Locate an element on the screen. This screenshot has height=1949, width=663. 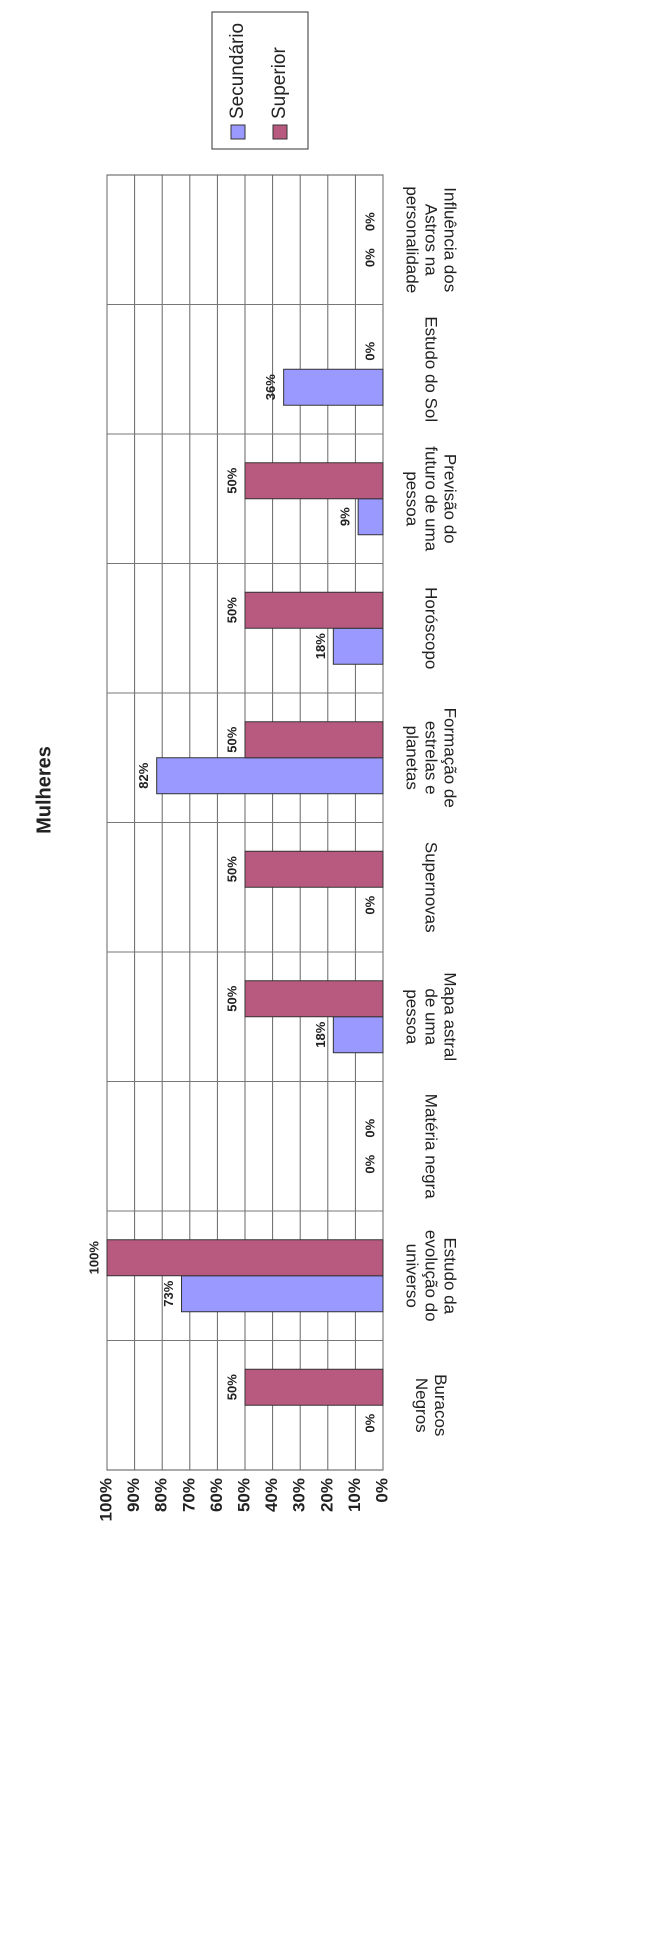
x-tick-label: Estudo da is located at coordinates (450, 1275).